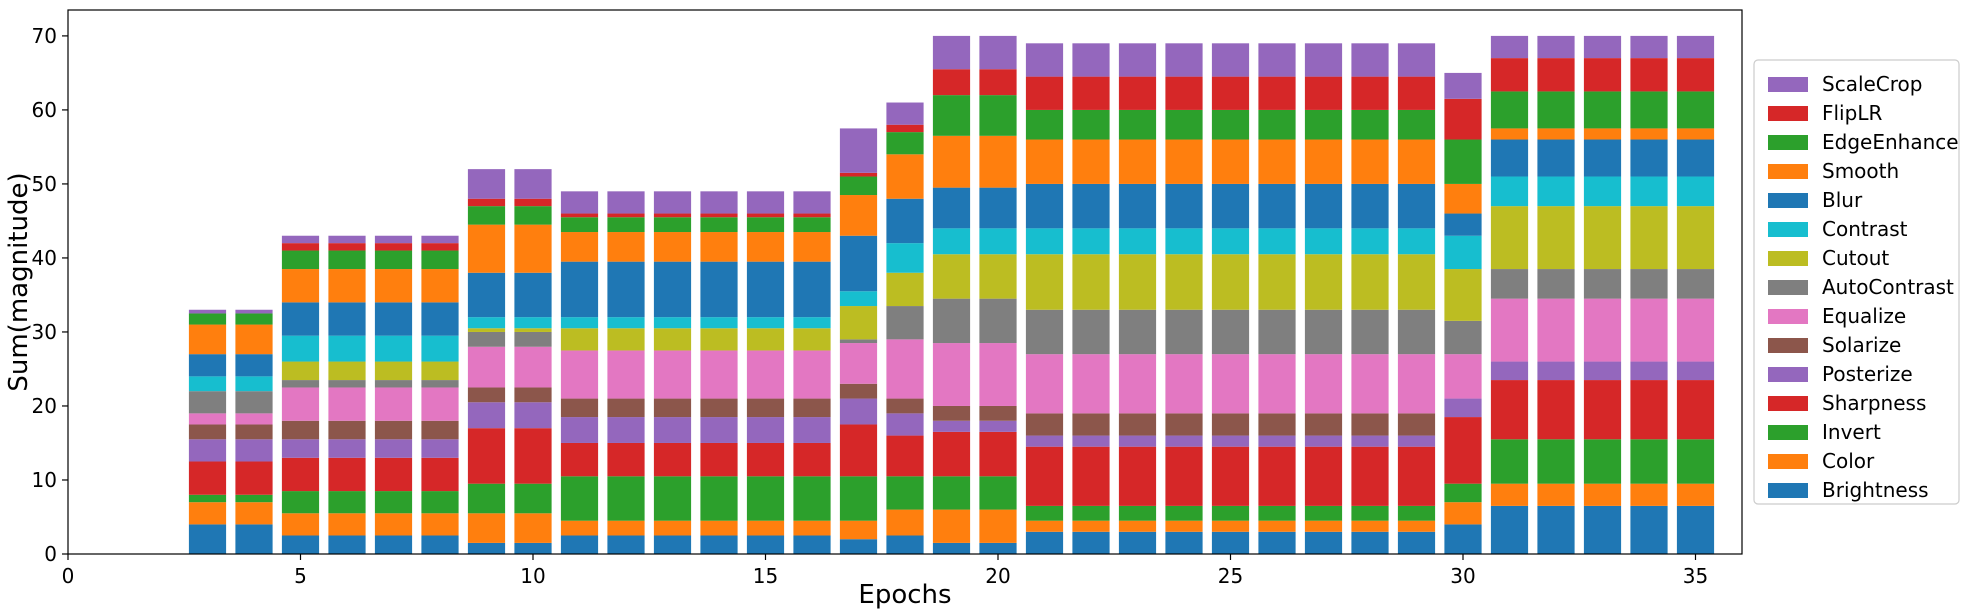 The width and height of the screenshot is (1968, 615). What do you see at coordinates (532, 576) in the screenshot?
I see `x-tick-label: 10` at bounding box center [532, 576].